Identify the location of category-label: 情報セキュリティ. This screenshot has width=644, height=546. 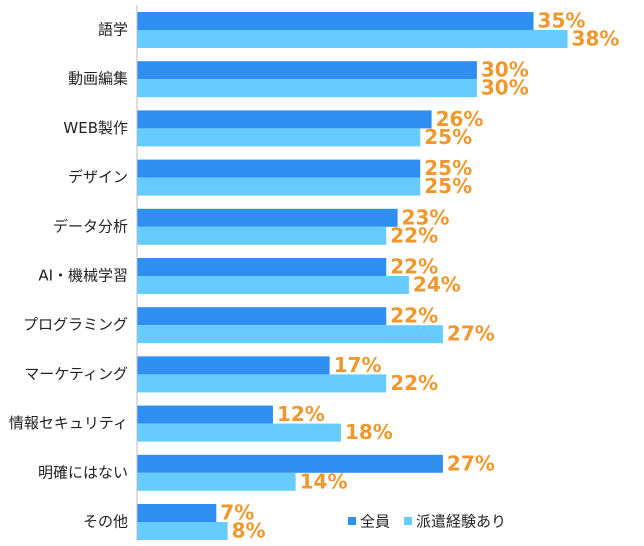
(68, 423).